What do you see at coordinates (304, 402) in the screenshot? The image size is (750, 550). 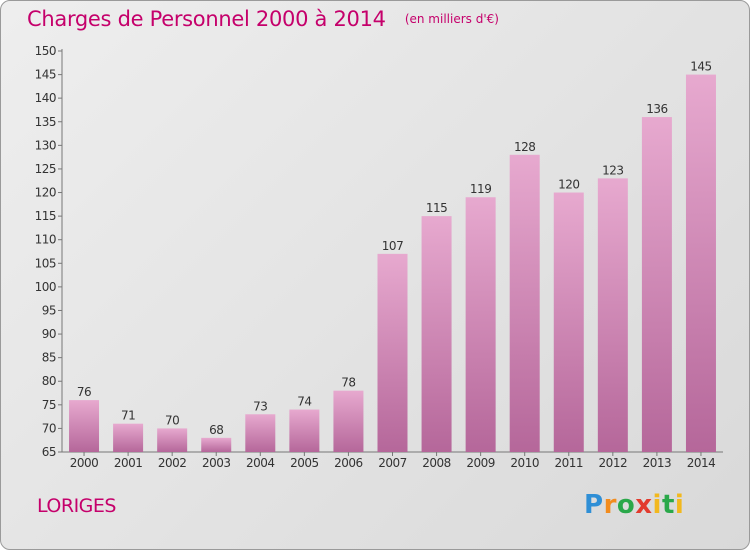 I see `data-label: 74` at bounding box center [304, 402].